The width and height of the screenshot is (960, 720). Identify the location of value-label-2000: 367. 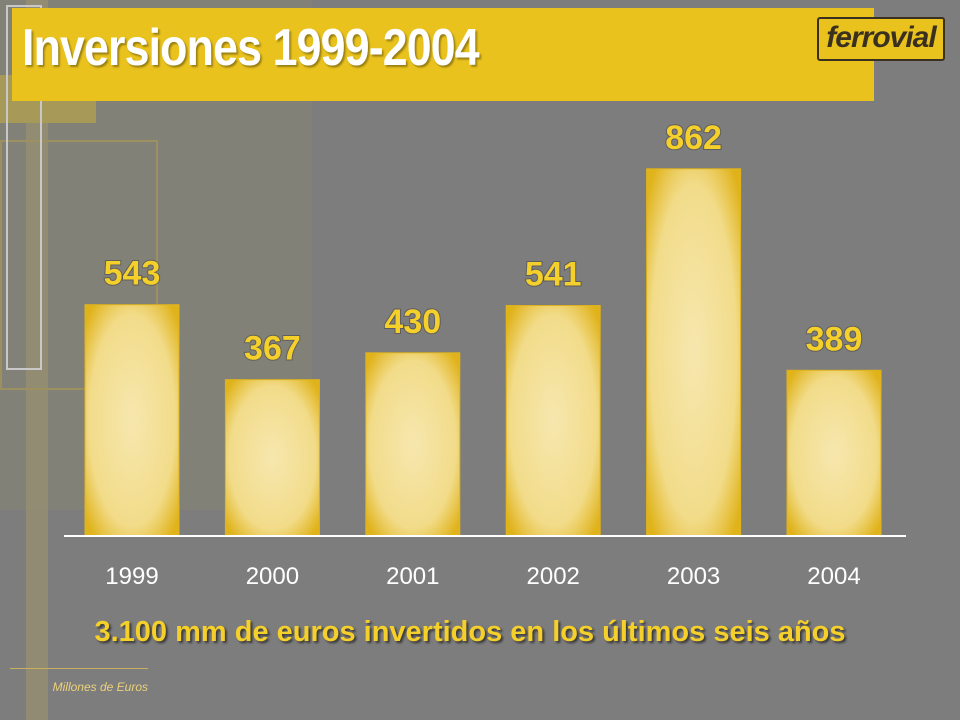
(272, 349).